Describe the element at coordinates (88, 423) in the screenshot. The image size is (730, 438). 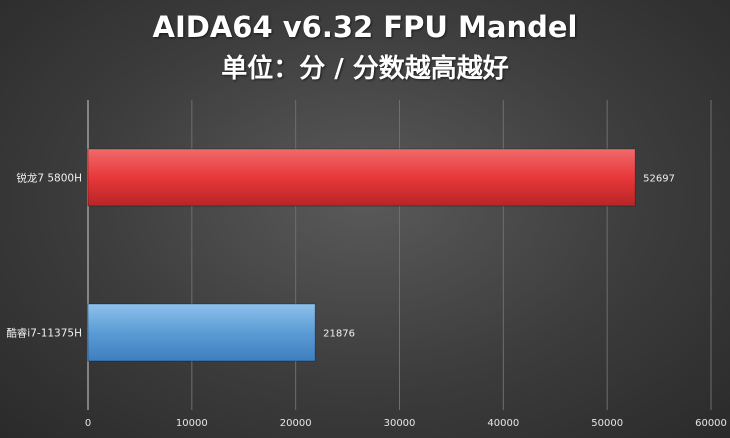
I see `x-tick-label: 0` at that location.